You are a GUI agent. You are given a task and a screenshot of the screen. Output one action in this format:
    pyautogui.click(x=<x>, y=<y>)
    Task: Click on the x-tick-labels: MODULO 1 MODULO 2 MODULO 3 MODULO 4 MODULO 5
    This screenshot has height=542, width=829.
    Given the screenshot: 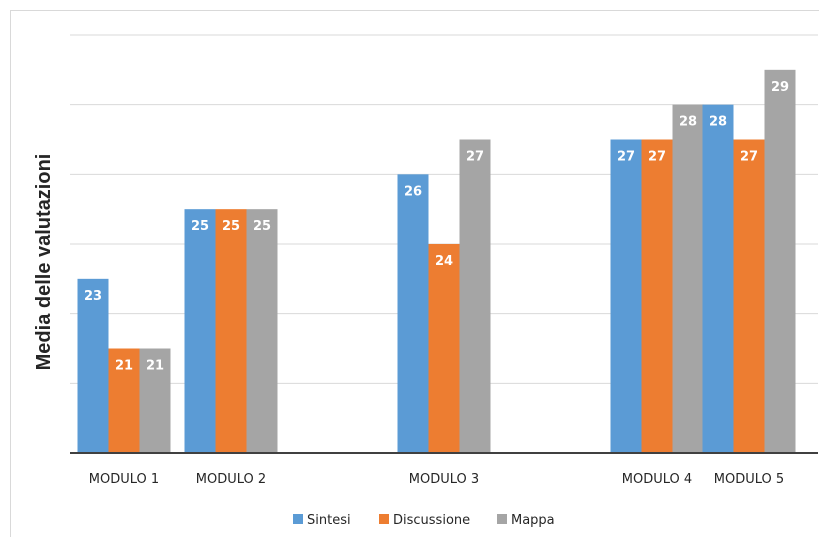 What is the action you would take?
    pyautogui.click(x=436, y=479)
    